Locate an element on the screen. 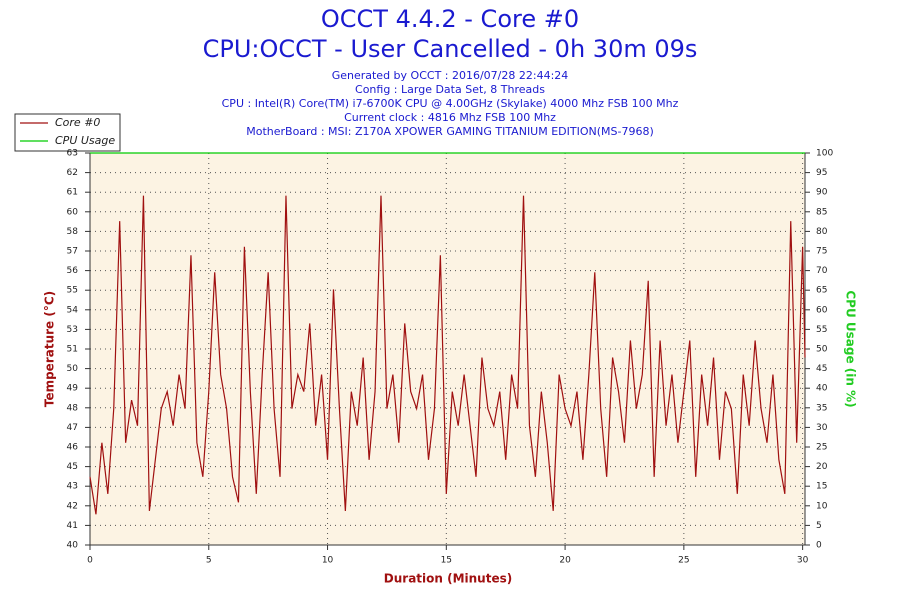 The image size is (900, 600). chart-subtitle: CPU:OCCT - User Cancelled - 0h 30m 09s is located at coordinates (450, 49).